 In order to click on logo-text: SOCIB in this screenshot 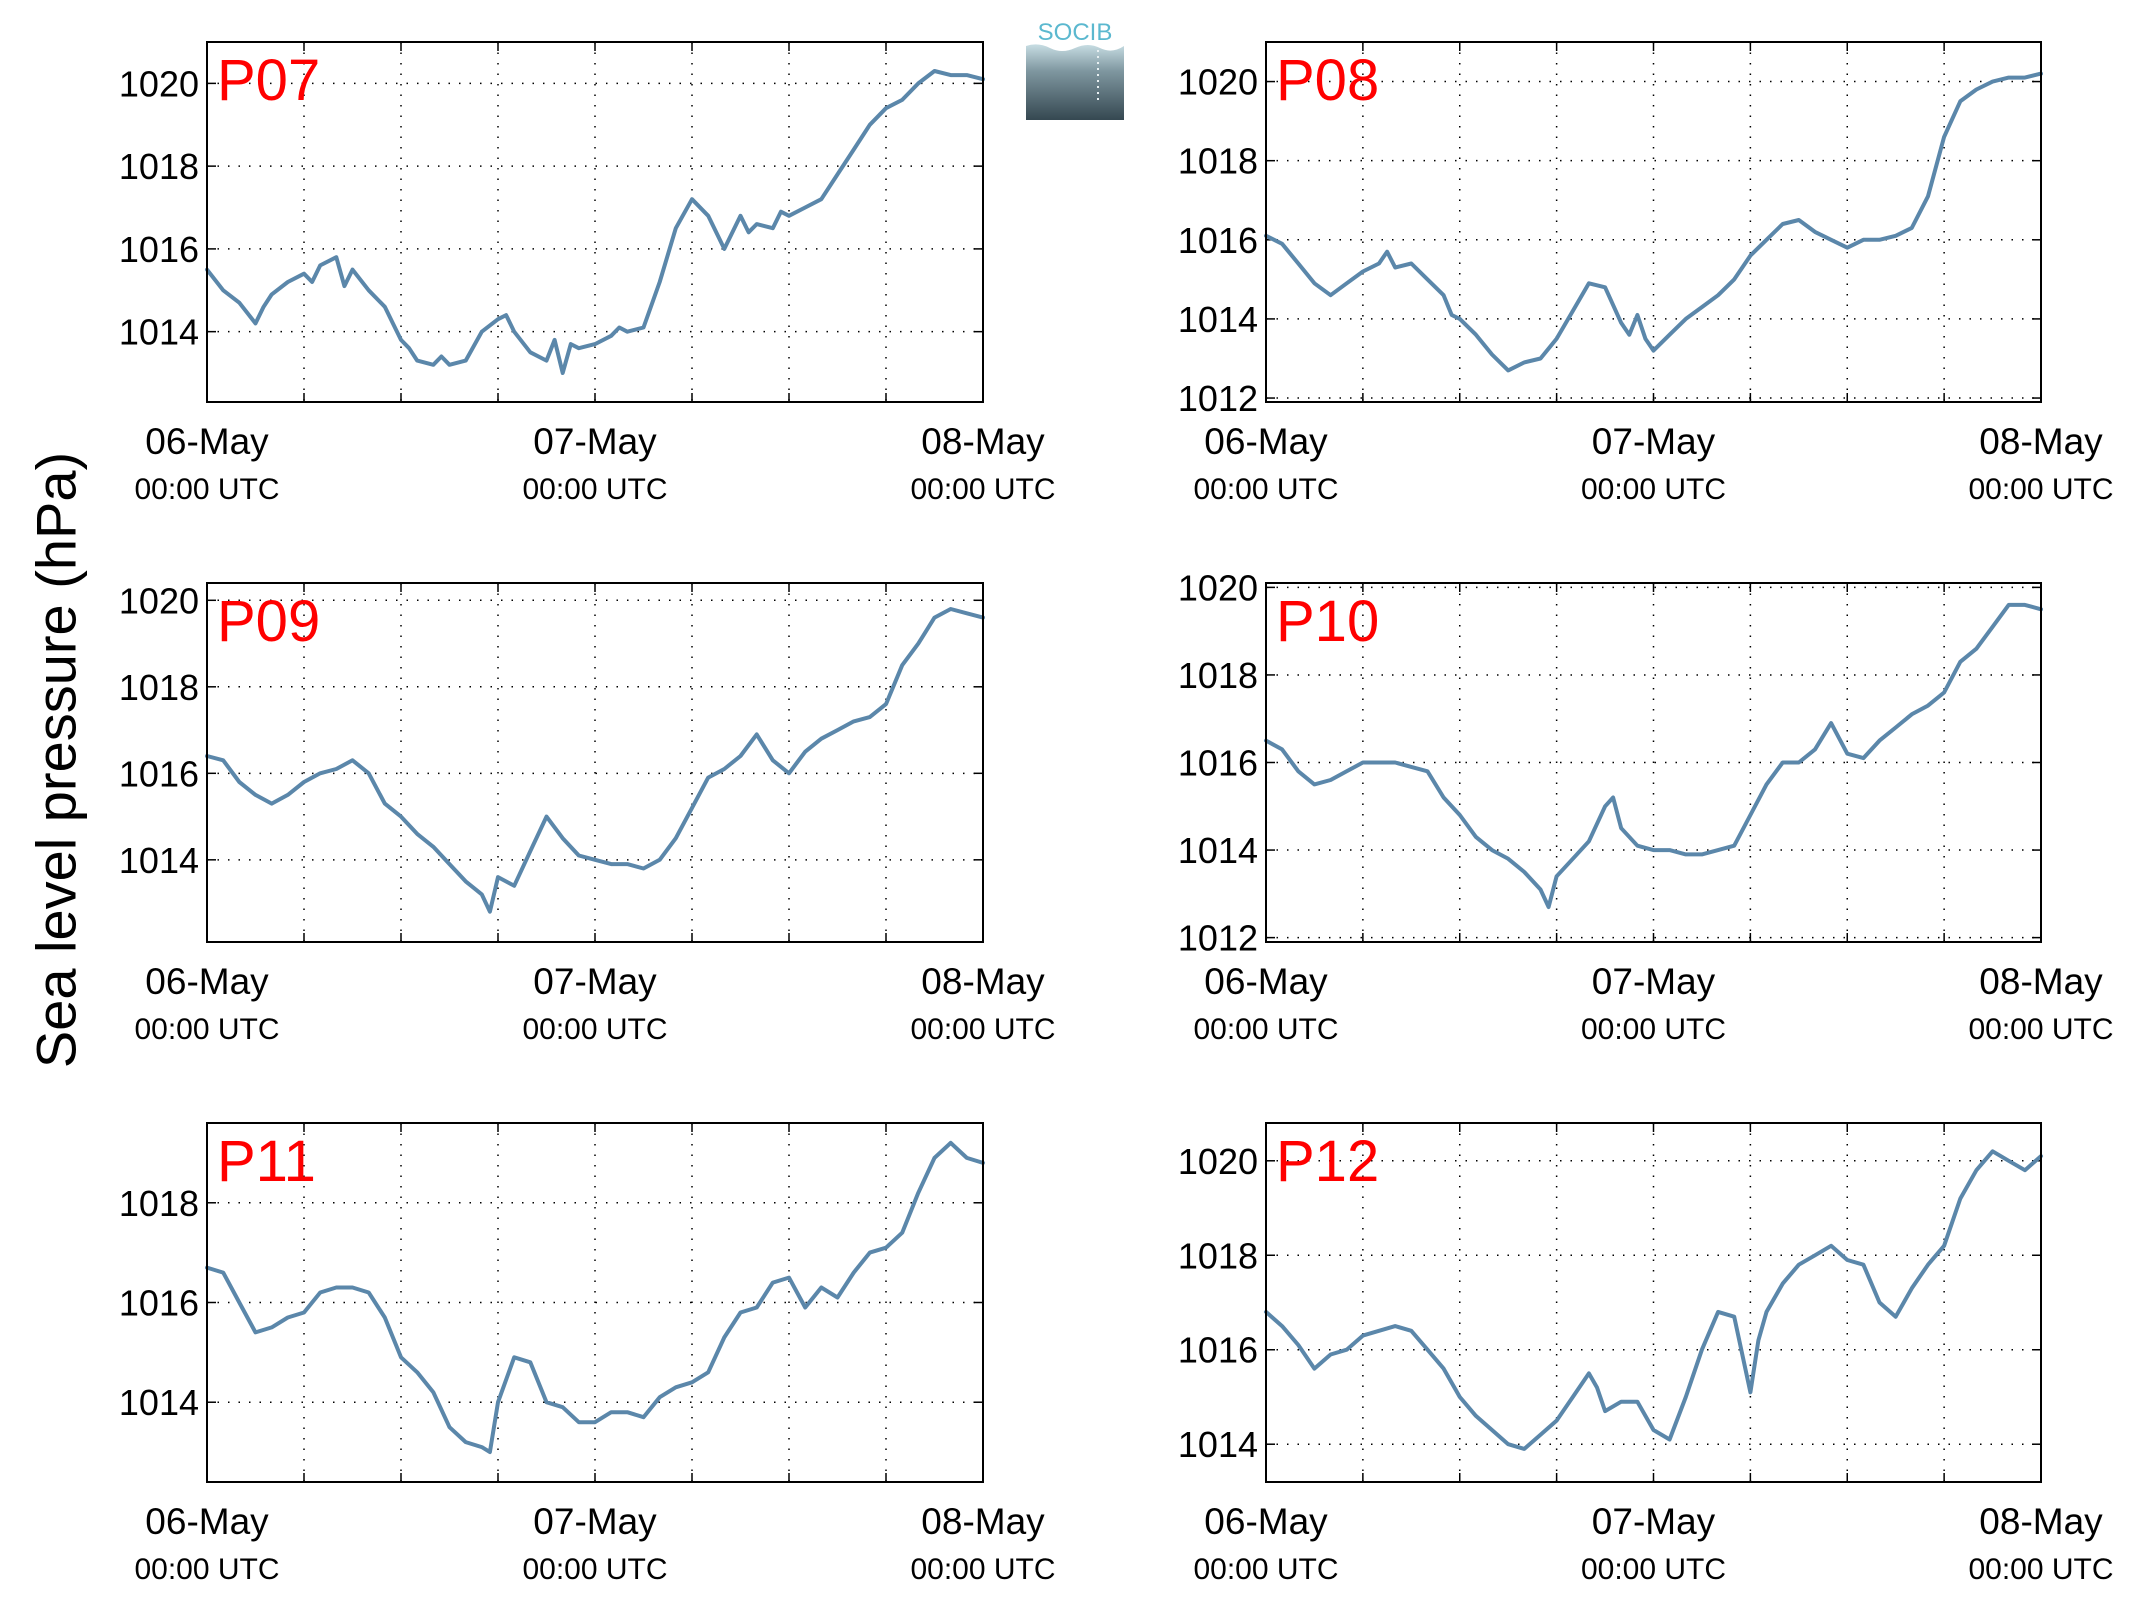, I will do `click(1075, 33)`.